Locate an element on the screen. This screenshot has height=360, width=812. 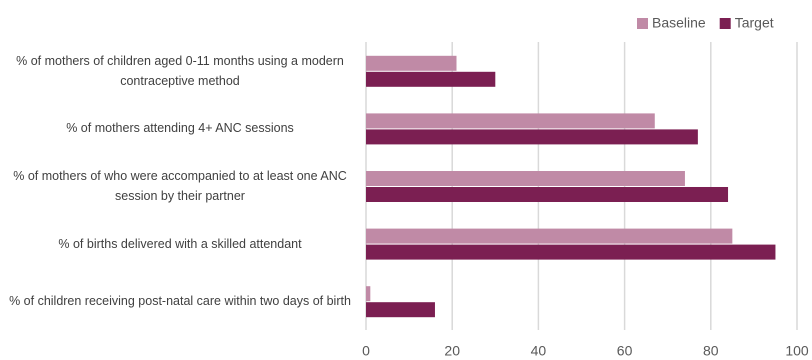
x-tick-label: 100 is located at coordinates (797, 351).